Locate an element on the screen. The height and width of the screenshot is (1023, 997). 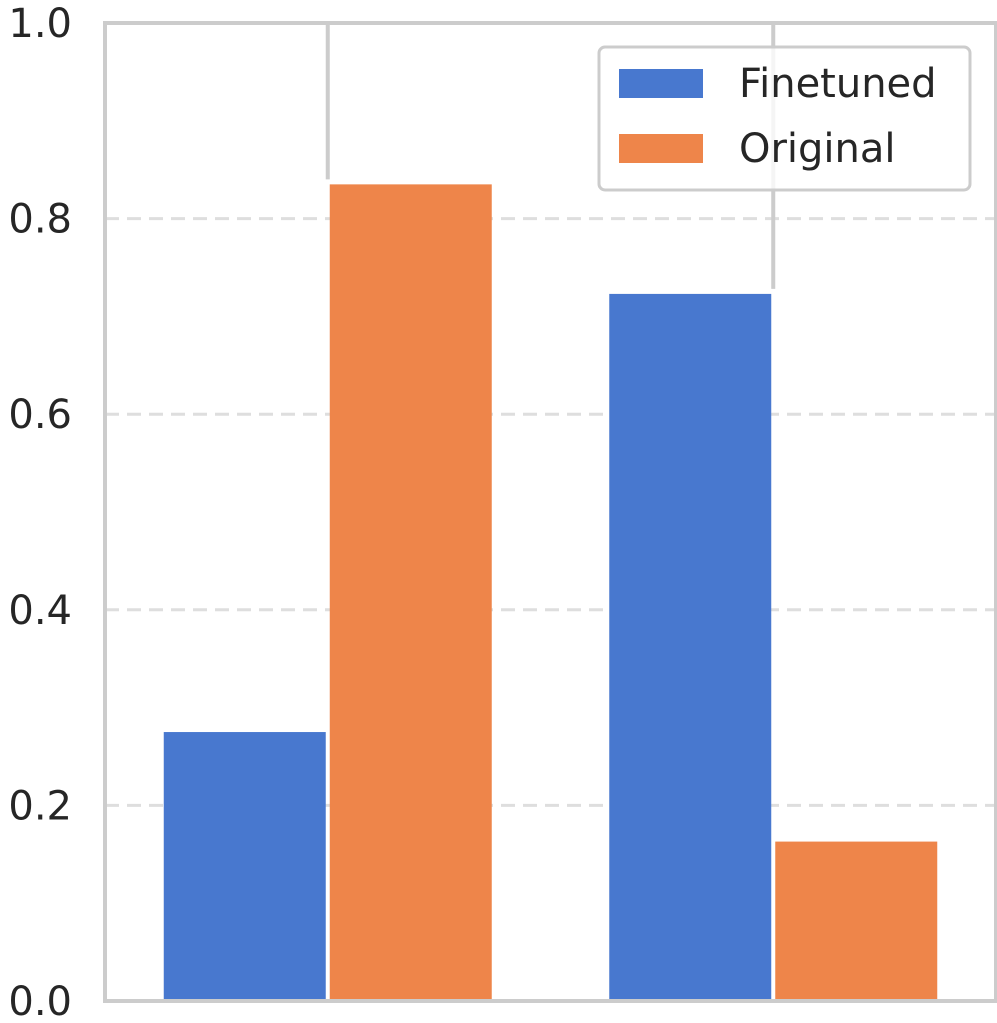
y-tick-label: 0.2 is located at coordinates (40, 806).